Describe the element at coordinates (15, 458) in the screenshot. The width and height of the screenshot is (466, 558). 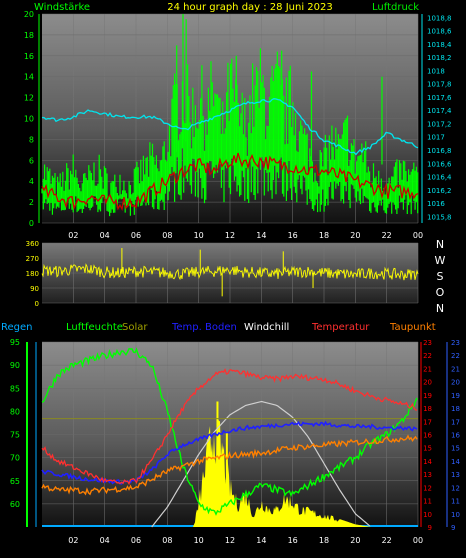
I see `humidity-axis-tick: 70` at that location.